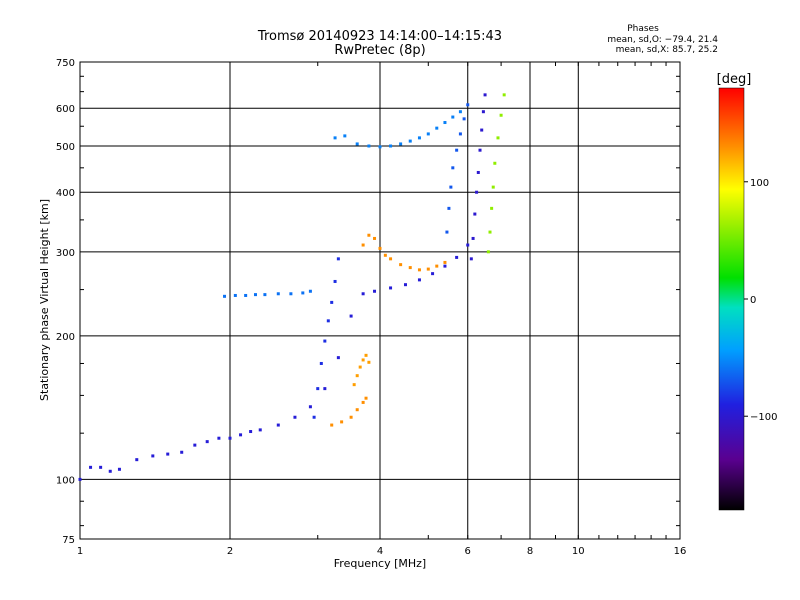  Describe the element at coordinates (759, 183) in the screenshot. I see `colorbar-tick-label: 100` at that location.